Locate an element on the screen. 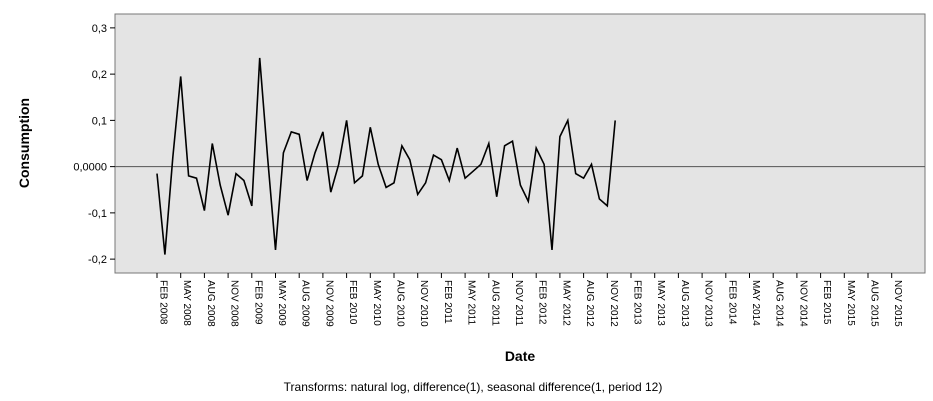 Image resolution: width=933 pixels, height=401 pixels. x-tick-label: FEB 2014 is located at coordinates (731, 302).